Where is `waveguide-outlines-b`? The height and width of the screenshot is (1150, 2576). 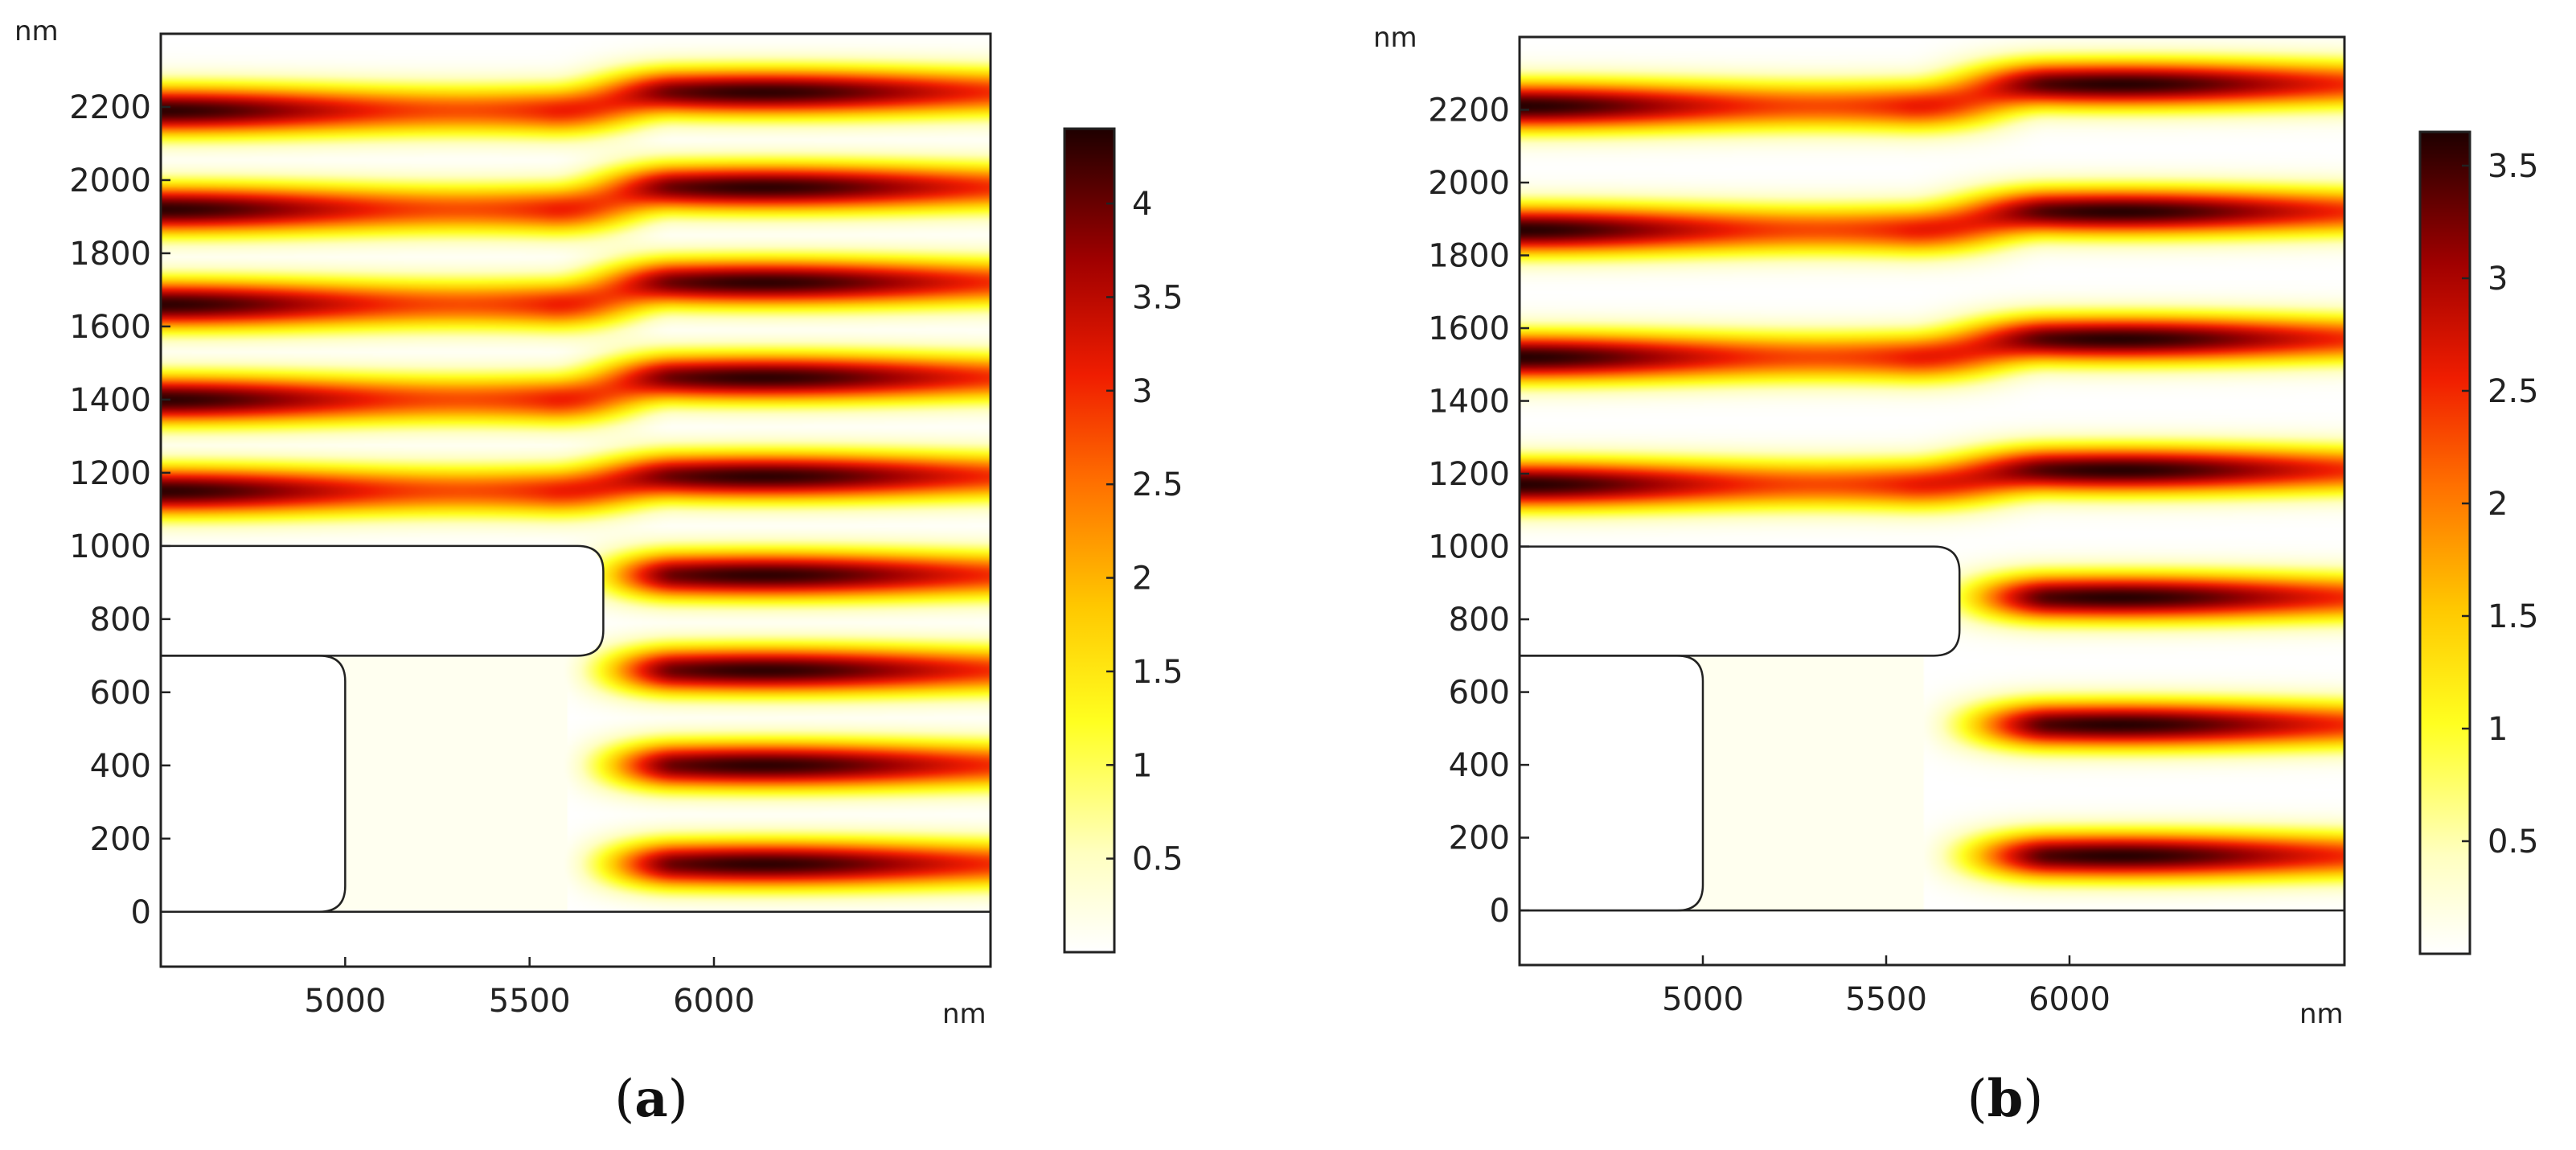 waveguide-outlines-b is located at coordinates (1932, 728).